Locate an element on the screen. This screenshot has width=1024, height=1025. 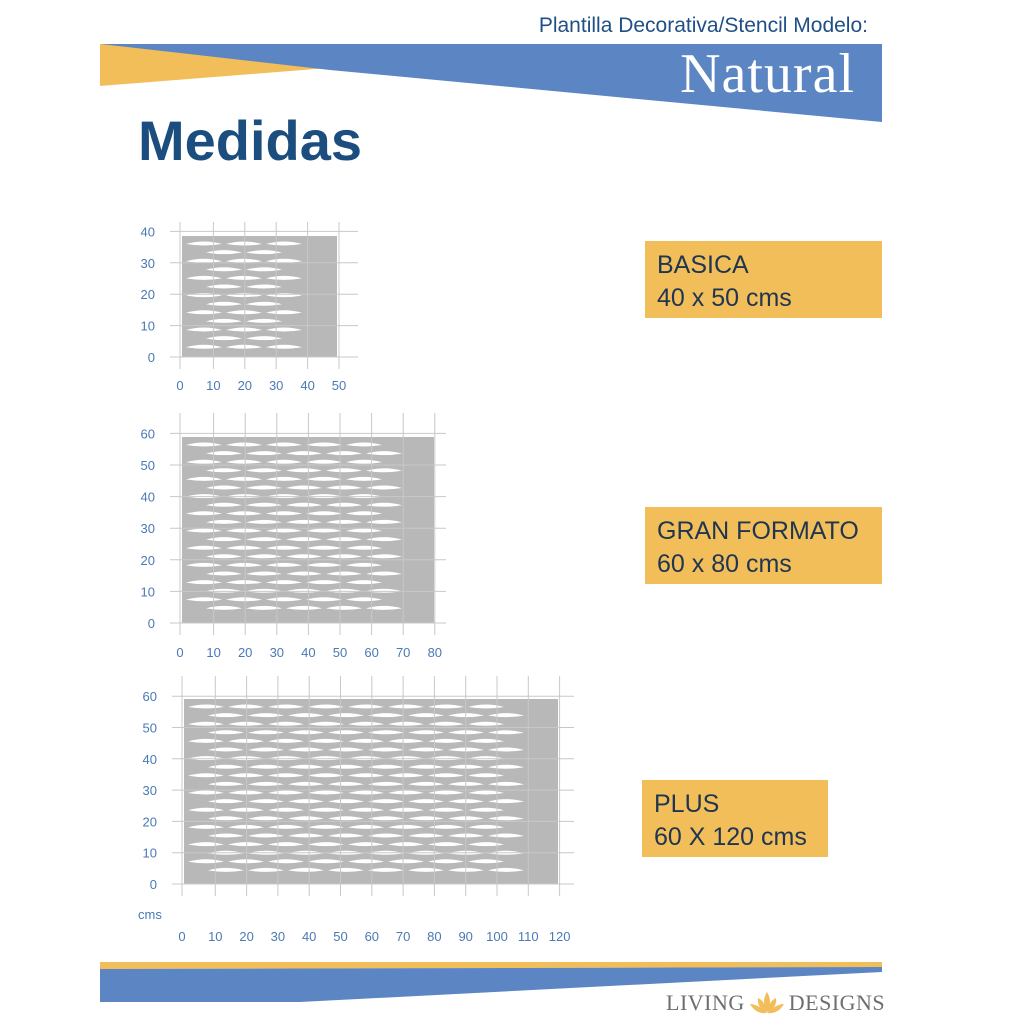
x-tick-label: 40 is located at coordinates (308, 652).